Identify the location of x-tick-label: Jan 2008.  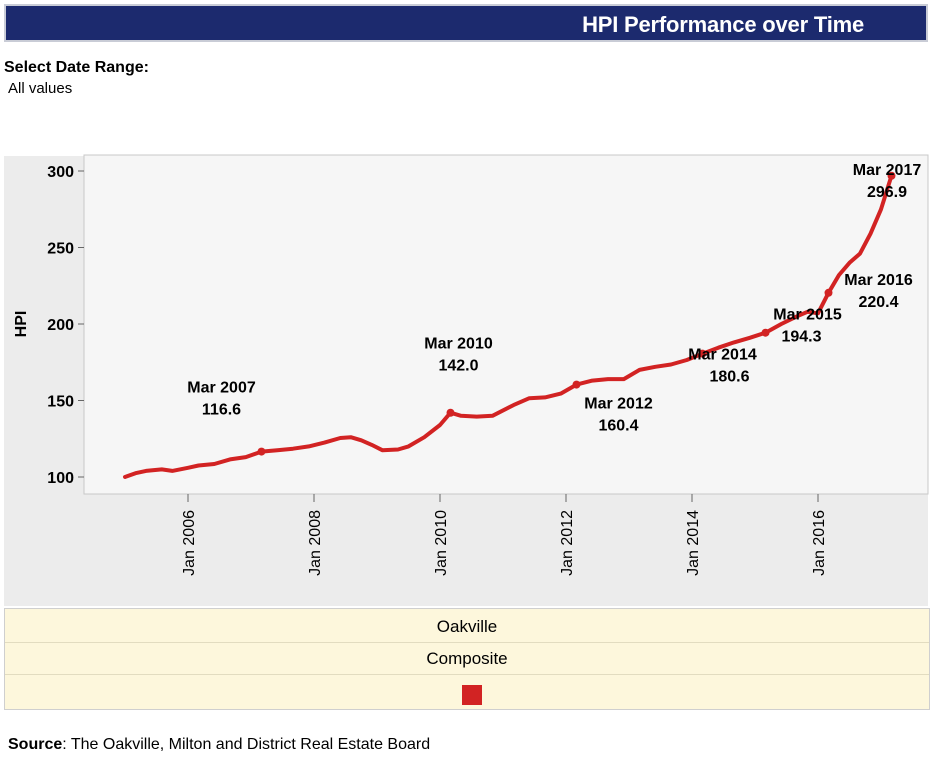
(315, 543).